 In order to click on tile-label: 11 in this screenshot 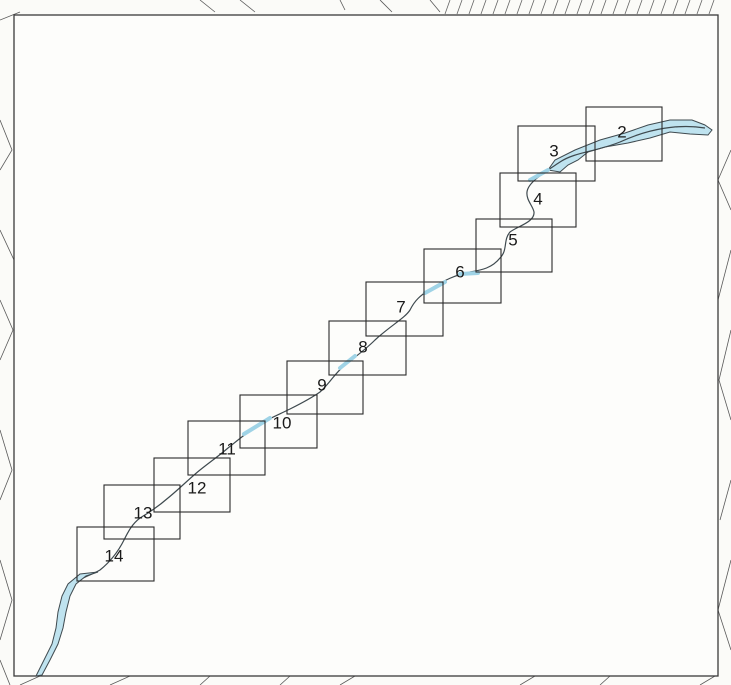, I will do `click(227, 448)`.